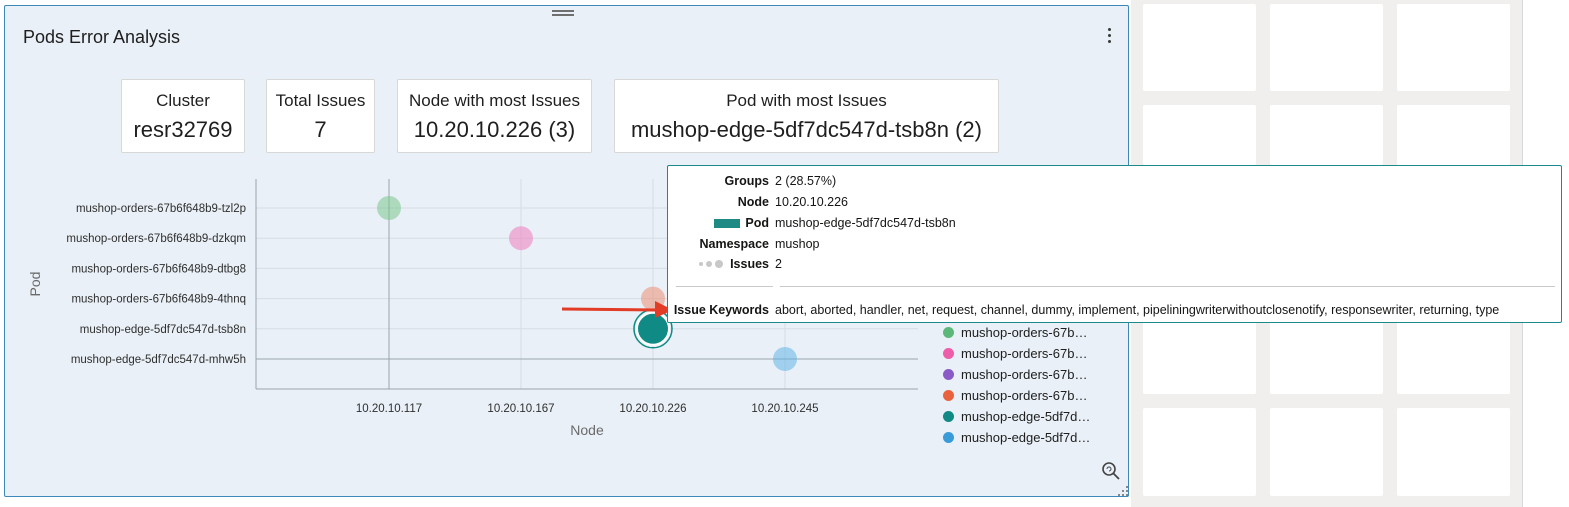  I want to click on tooltip-pod-row: Pod mushop-edge-5df7dc547d-tsb8n, so click(812, 223).